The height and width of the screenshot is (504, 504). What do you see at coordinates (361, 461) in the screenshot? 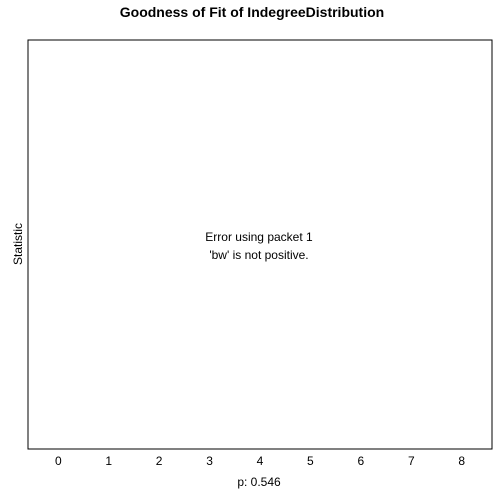
I see `x-tick-label: 6` at bounding box center [361, 461].